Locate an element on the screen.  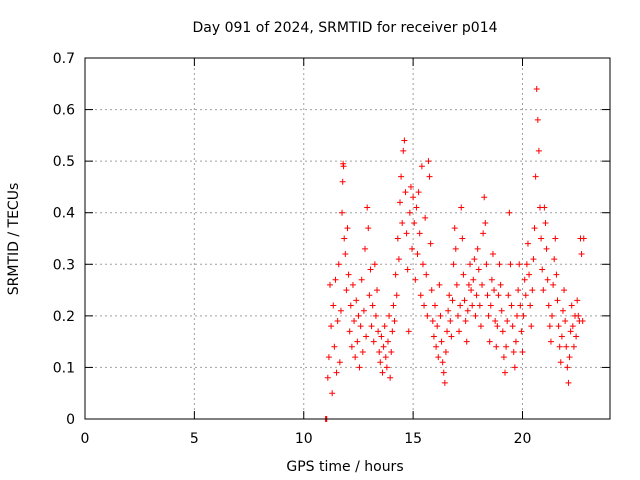
x-tick-labels: 0 5 10 15 20 is located at coordinates (306, 439).